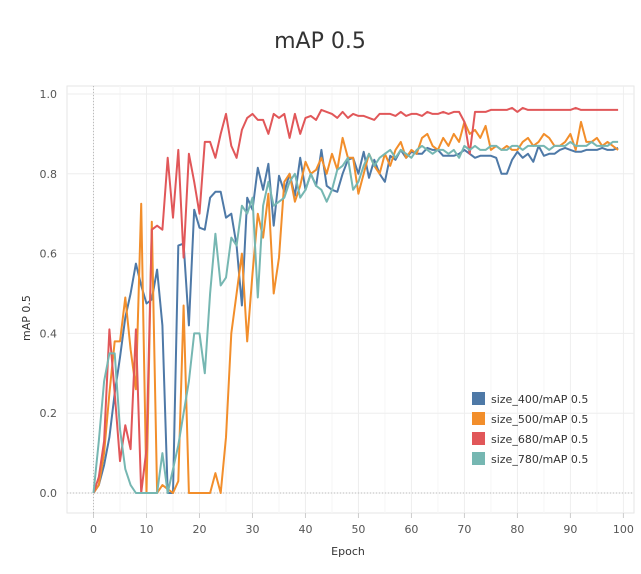 The height and width of the screenshot is (574, 641). What do you see at coordinates (146, 529) in the screenshot?
I see `x-tick-label: 10` at bounding box center [146, 529].